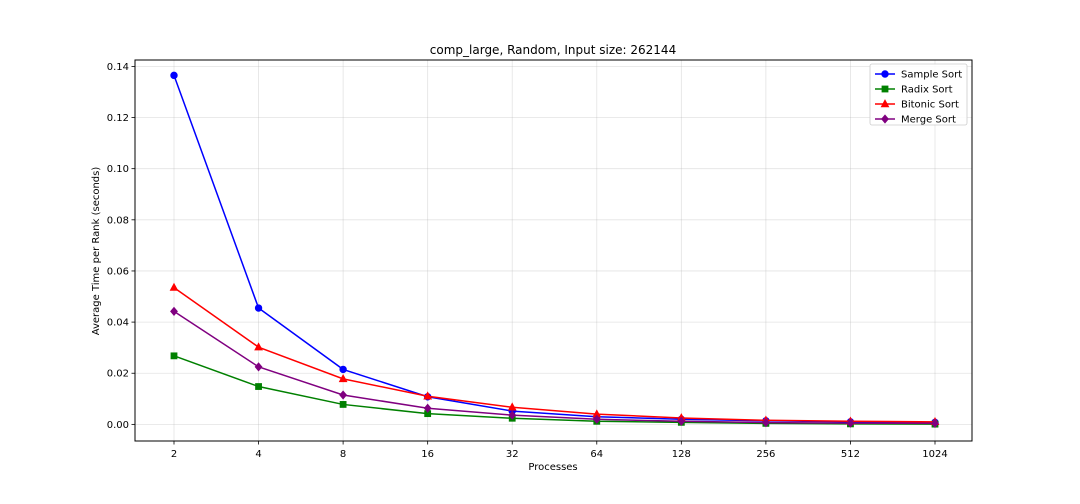 The height and width of the screenshot is (504, 1080). Describe the element at coordinates (343, 454) in the screenshot. I see `x-tick-label: 8` at that location.